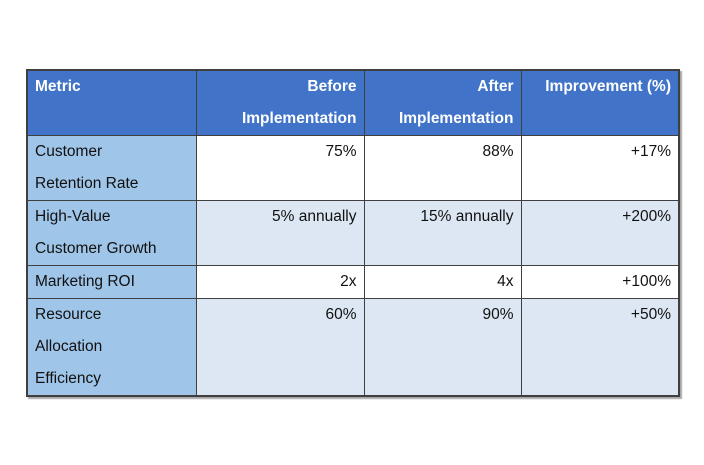 This screenshot has height=465, width=704. Describe the element at coordinates (442, 282) in the screenshot. I see `after-value-cell: 4x` at that location.